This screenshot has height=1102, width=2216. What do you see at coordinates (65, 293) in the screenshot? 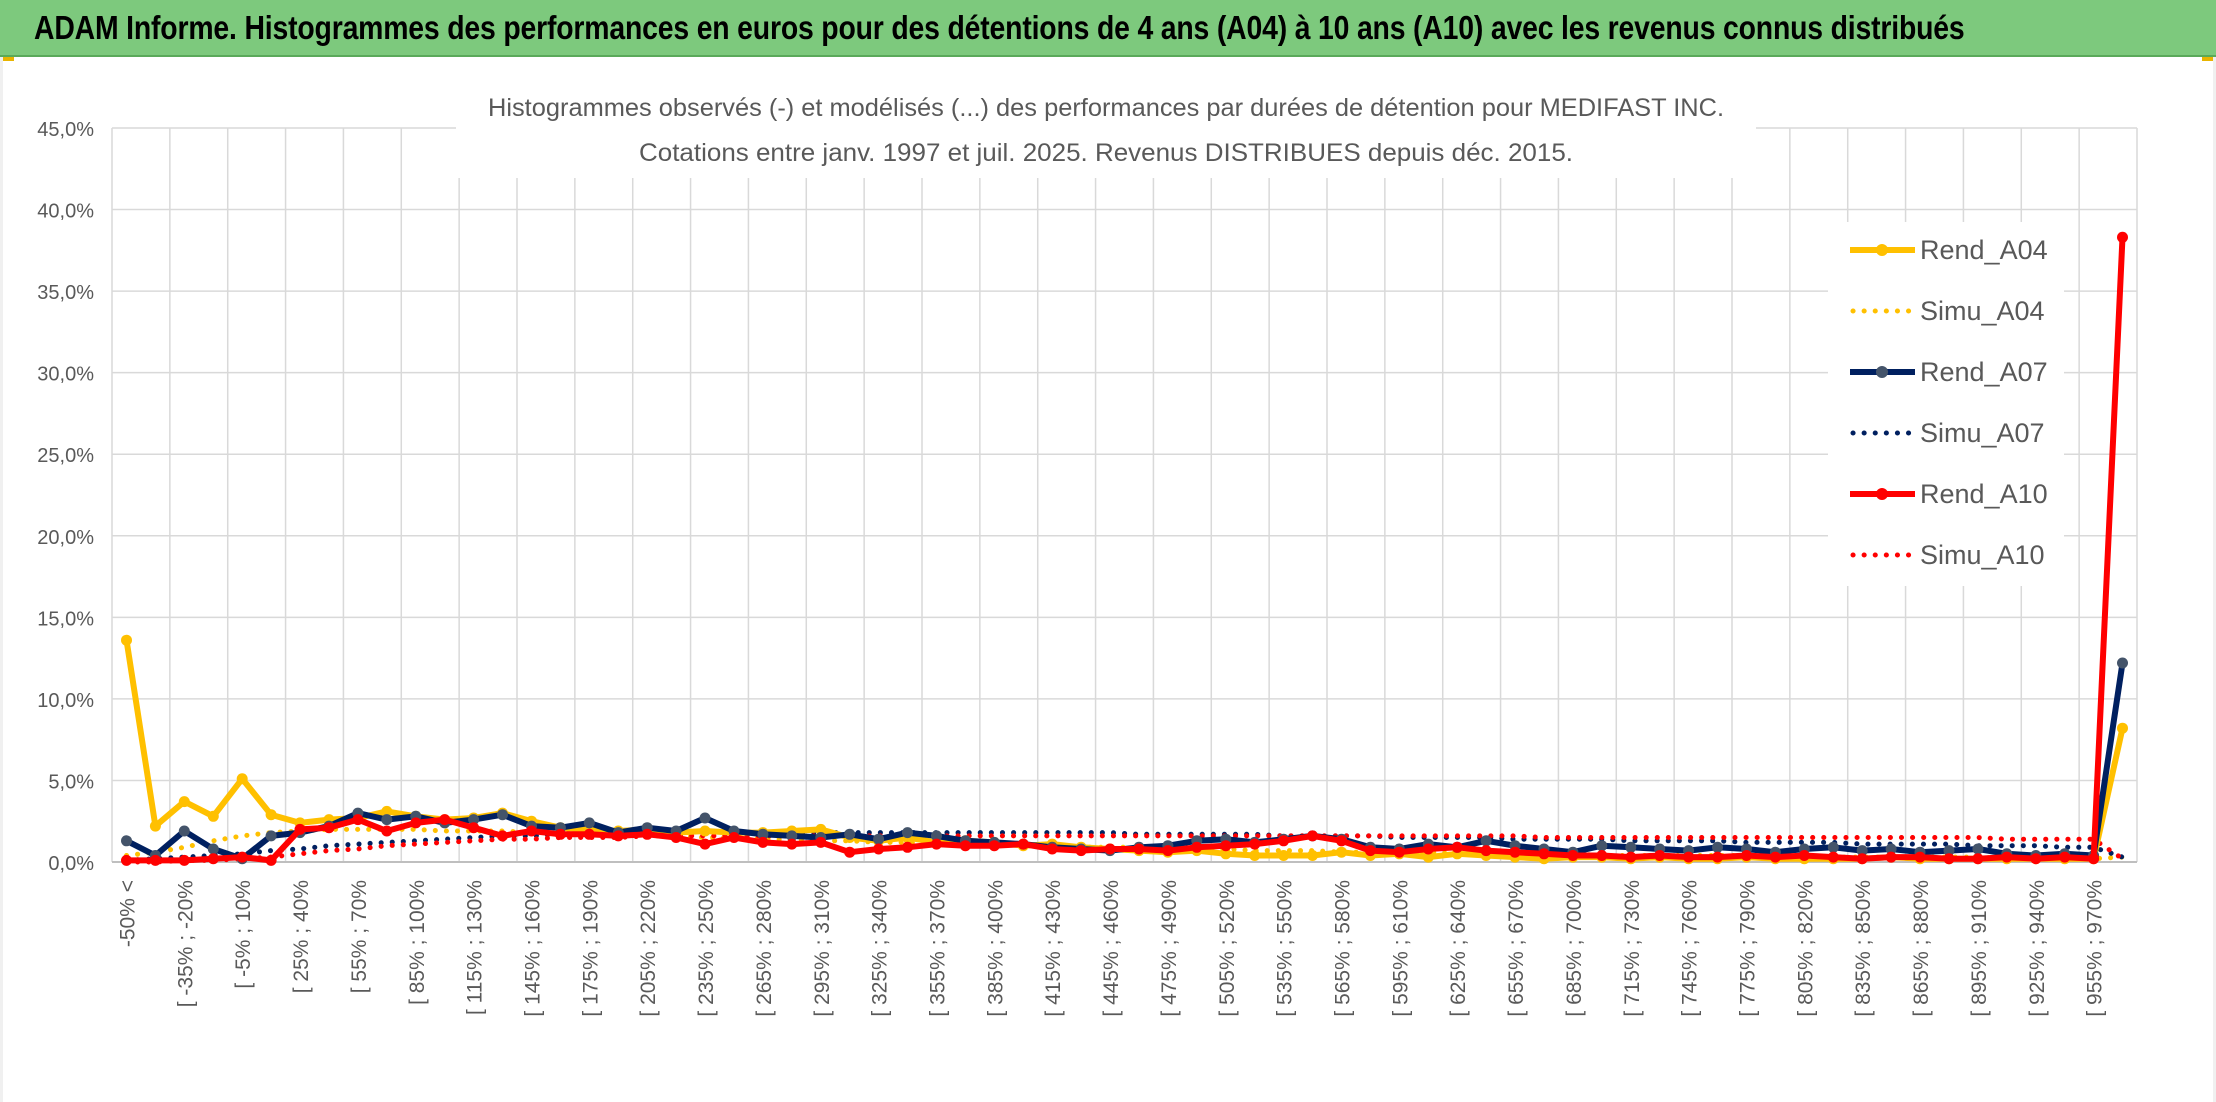
I see `y-tick-label: 35,0%` at bounding box center [65, 293].